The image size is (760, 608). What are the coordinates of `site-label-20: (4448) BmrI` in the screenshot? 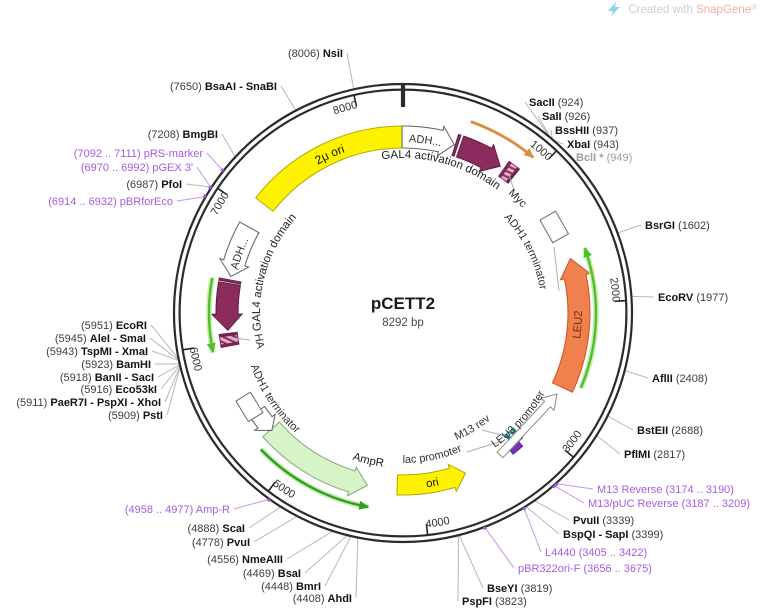 It's located at (291, 587).